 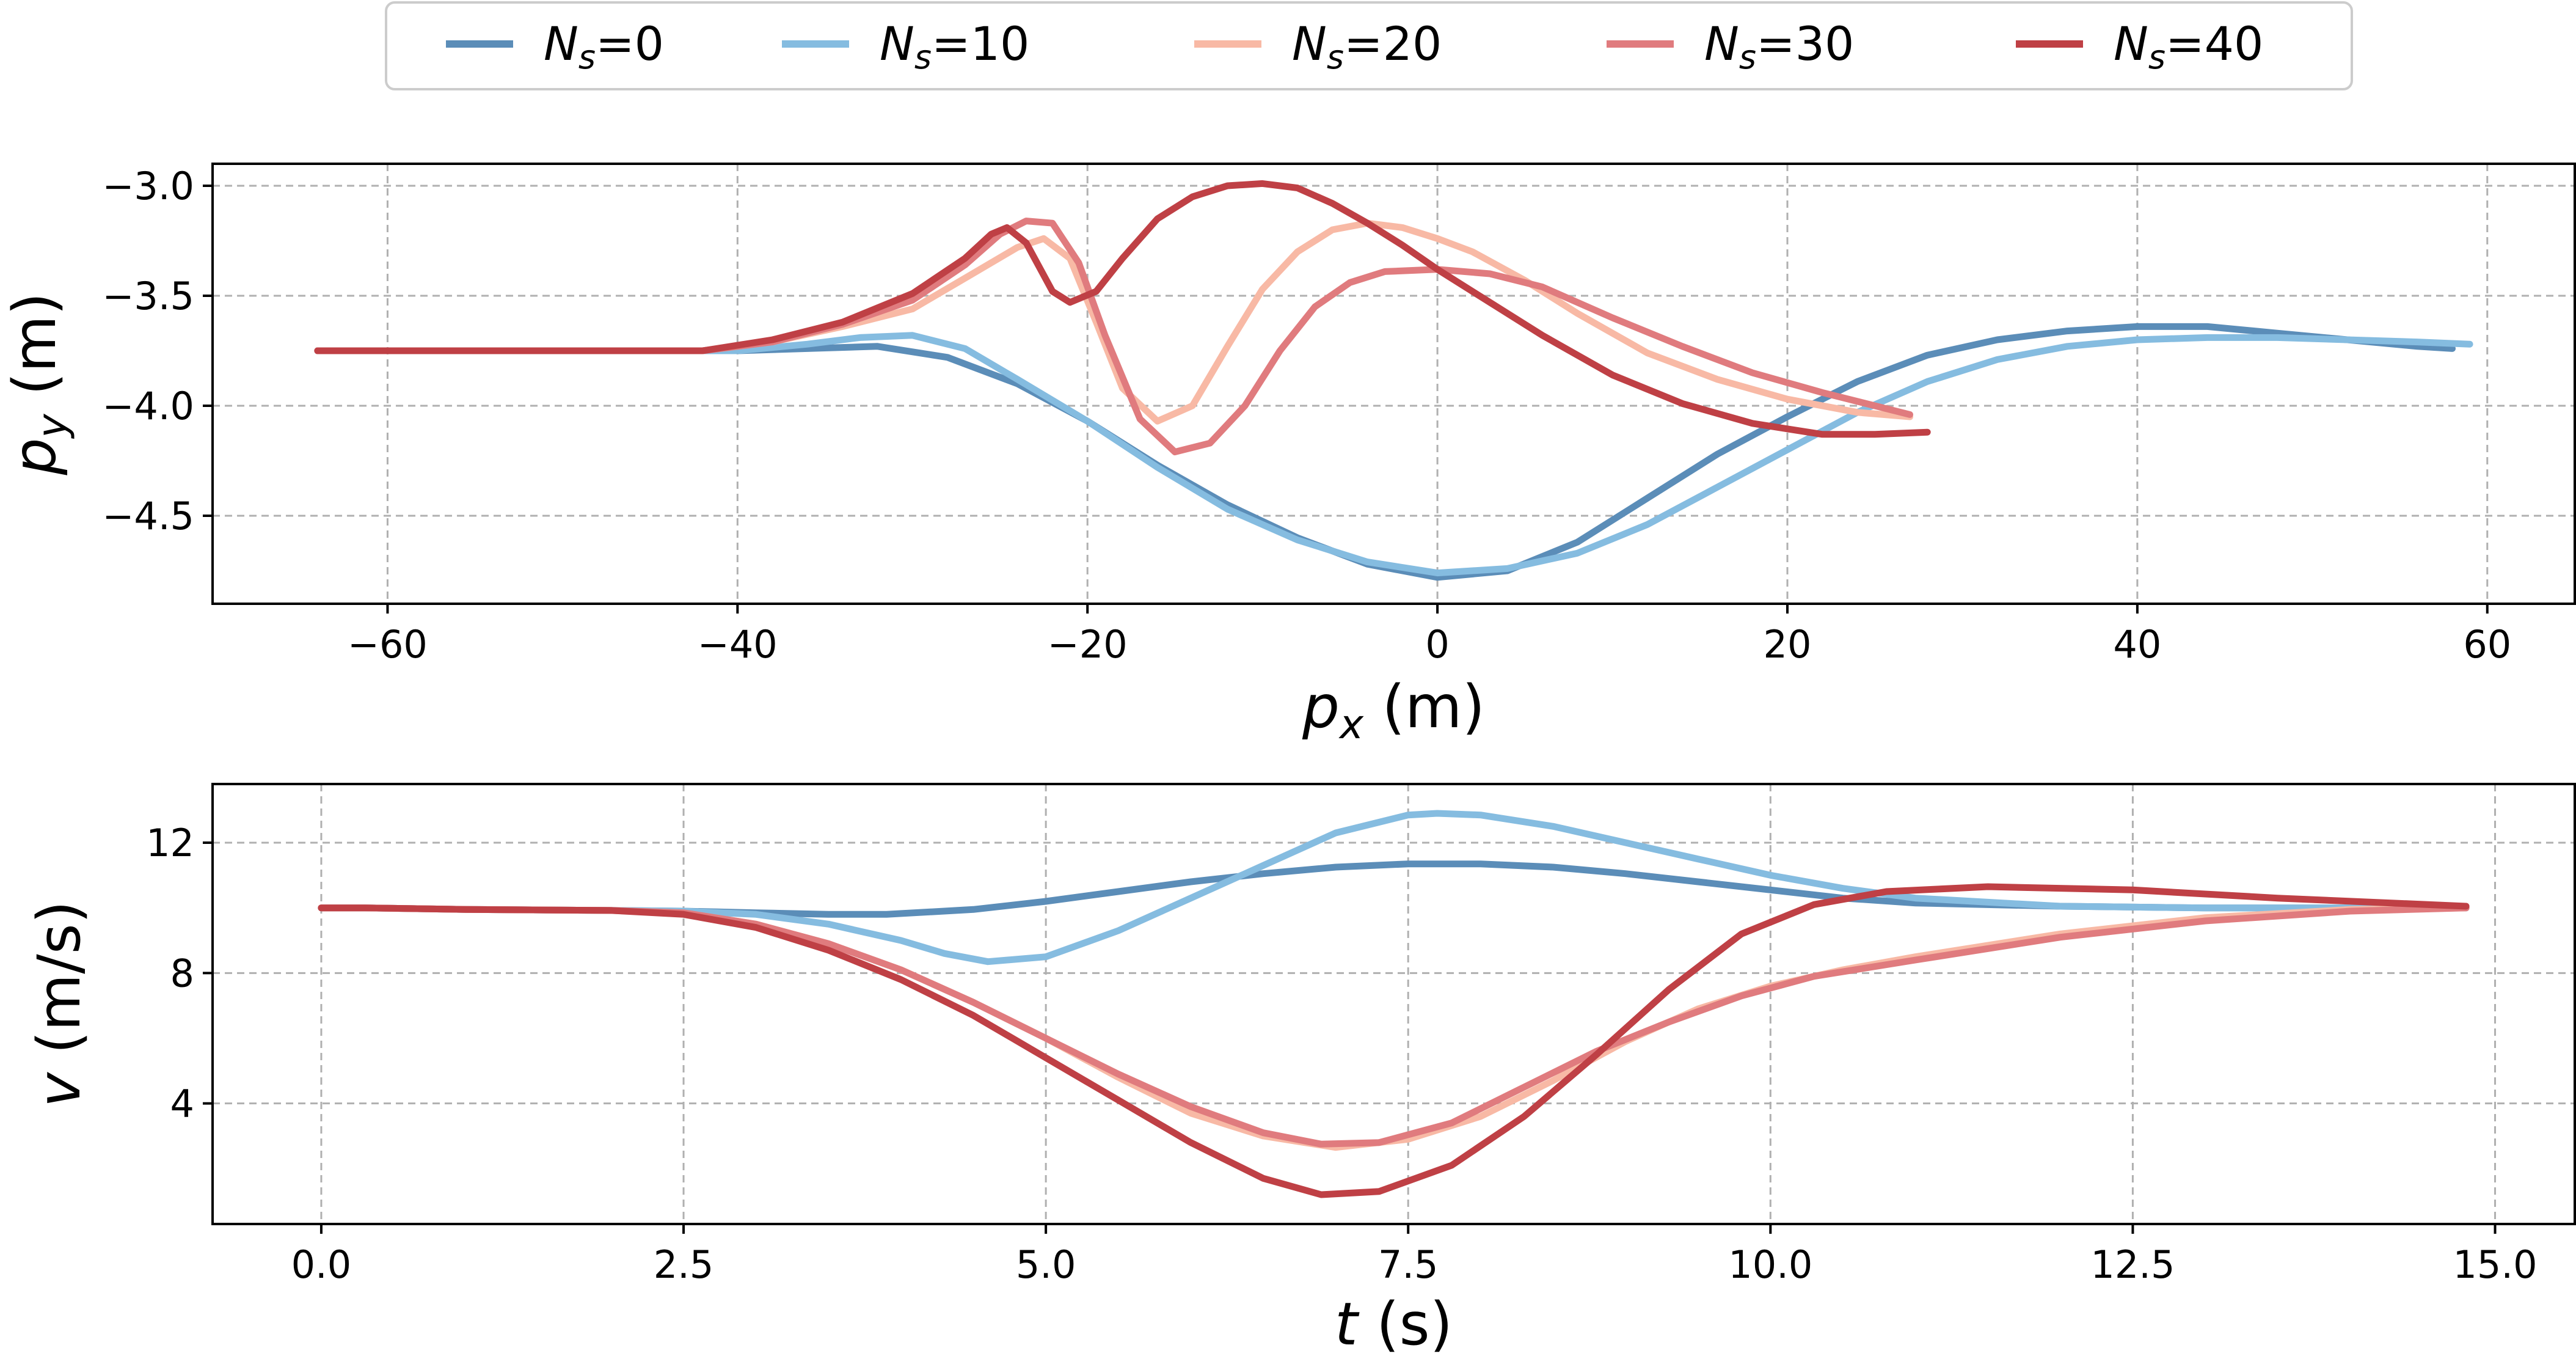 I want to click on x-tick-label: 5.0, so click(x=1046, y=1264).